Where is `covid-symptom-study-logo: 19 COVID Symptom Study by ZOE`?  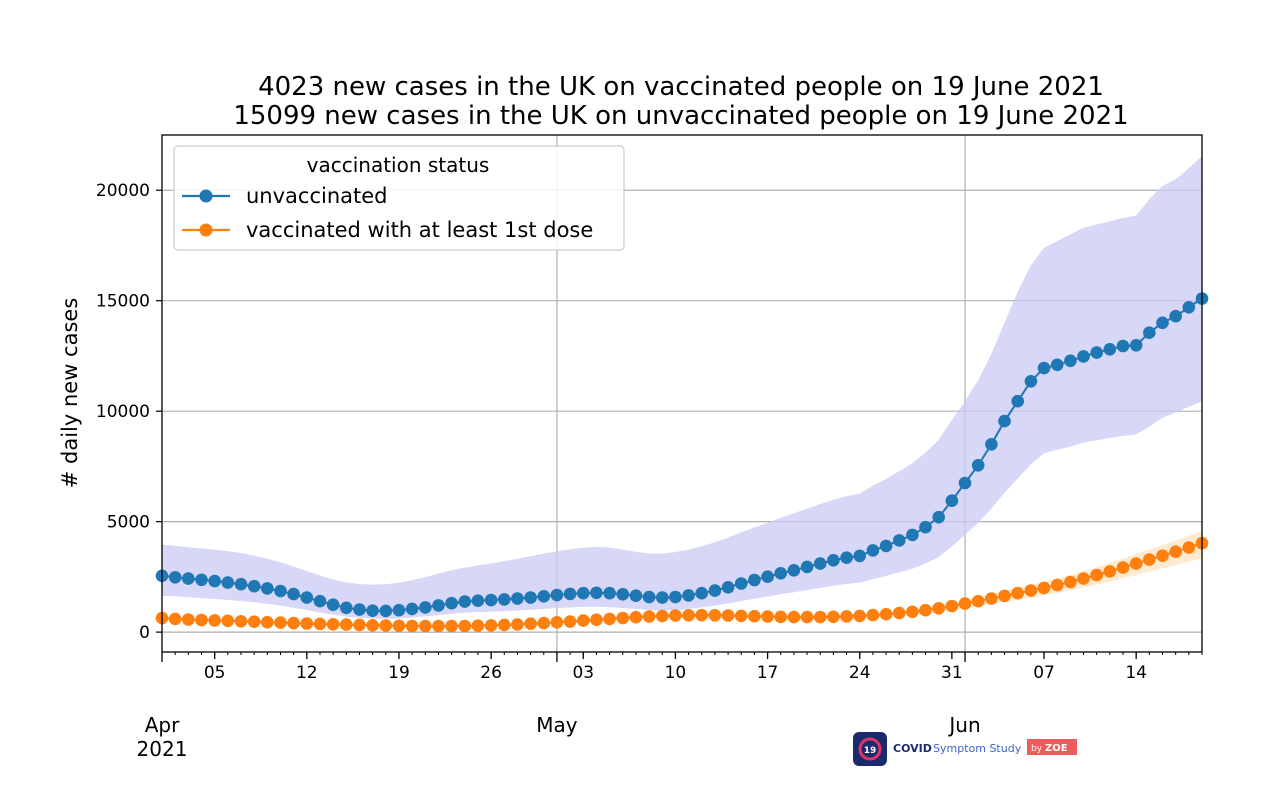 covid-symptom-study-logo: 19 COVID Symptom Study by ZOE is located at coordinates (965, 749).